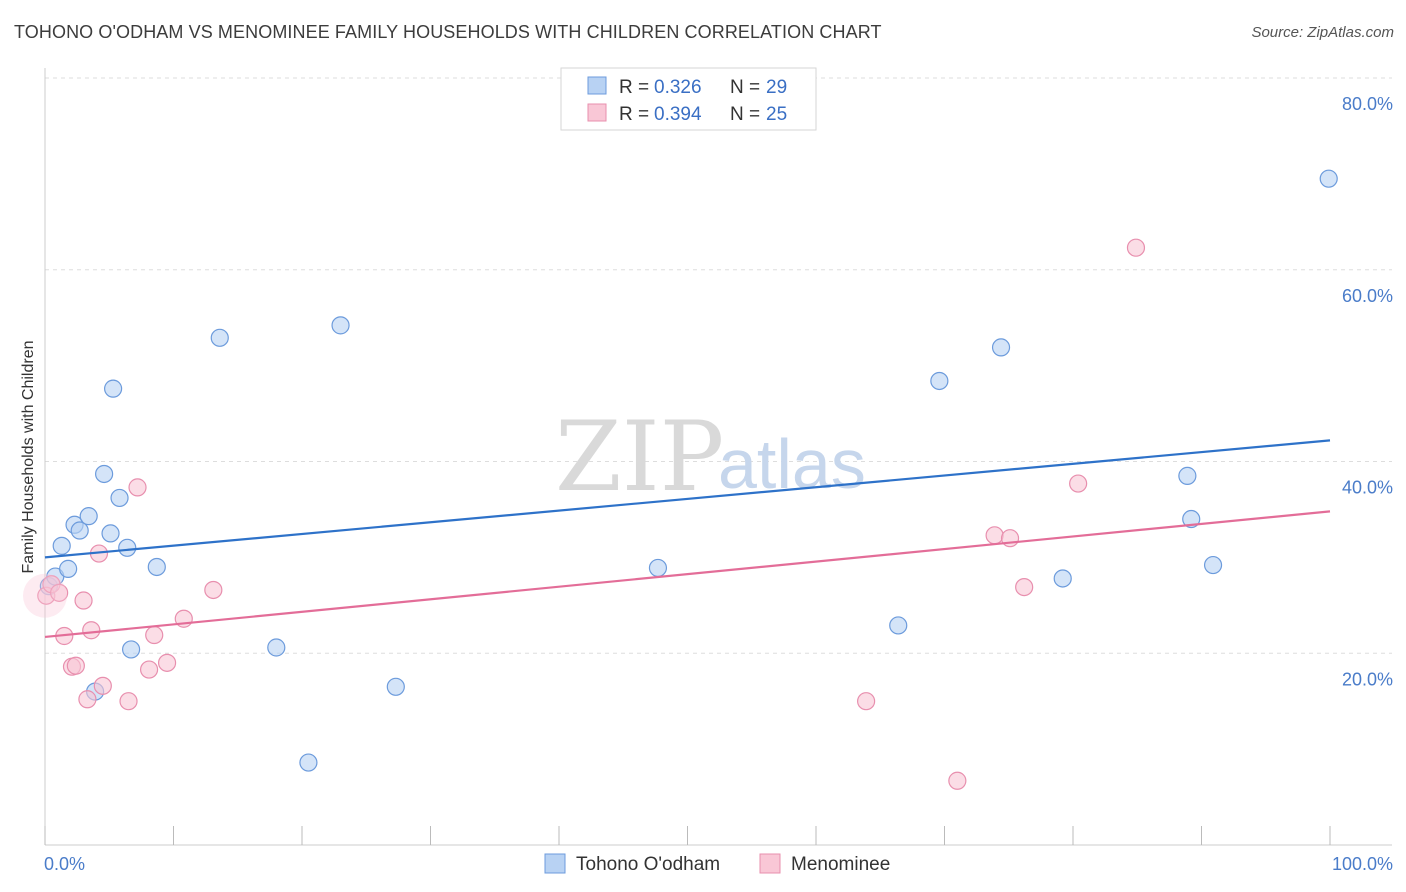 This screenshot has width=1406, height=892. I want to click on watermark: ZIP atlas, so click(710, 457).